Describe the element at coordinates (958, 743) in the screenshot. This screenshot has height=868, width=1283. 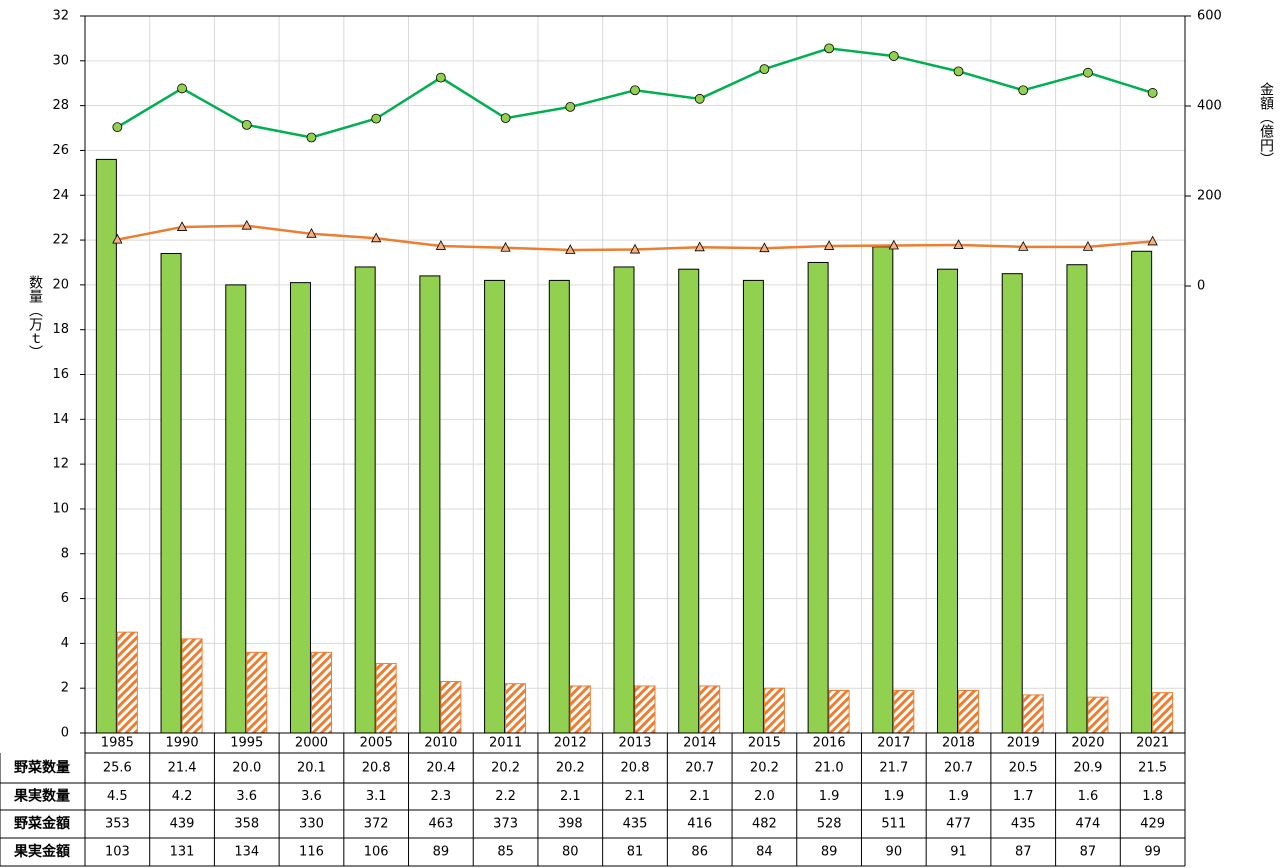
I see `x-tick-label: 2018` at that location.